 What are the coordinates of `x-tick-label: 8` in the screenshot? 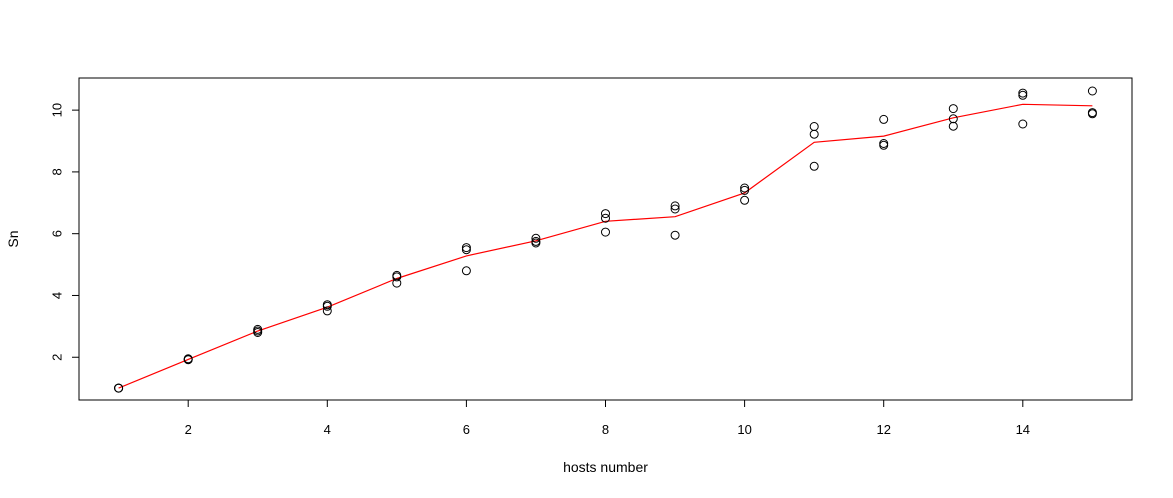 It's located at (605, 429).